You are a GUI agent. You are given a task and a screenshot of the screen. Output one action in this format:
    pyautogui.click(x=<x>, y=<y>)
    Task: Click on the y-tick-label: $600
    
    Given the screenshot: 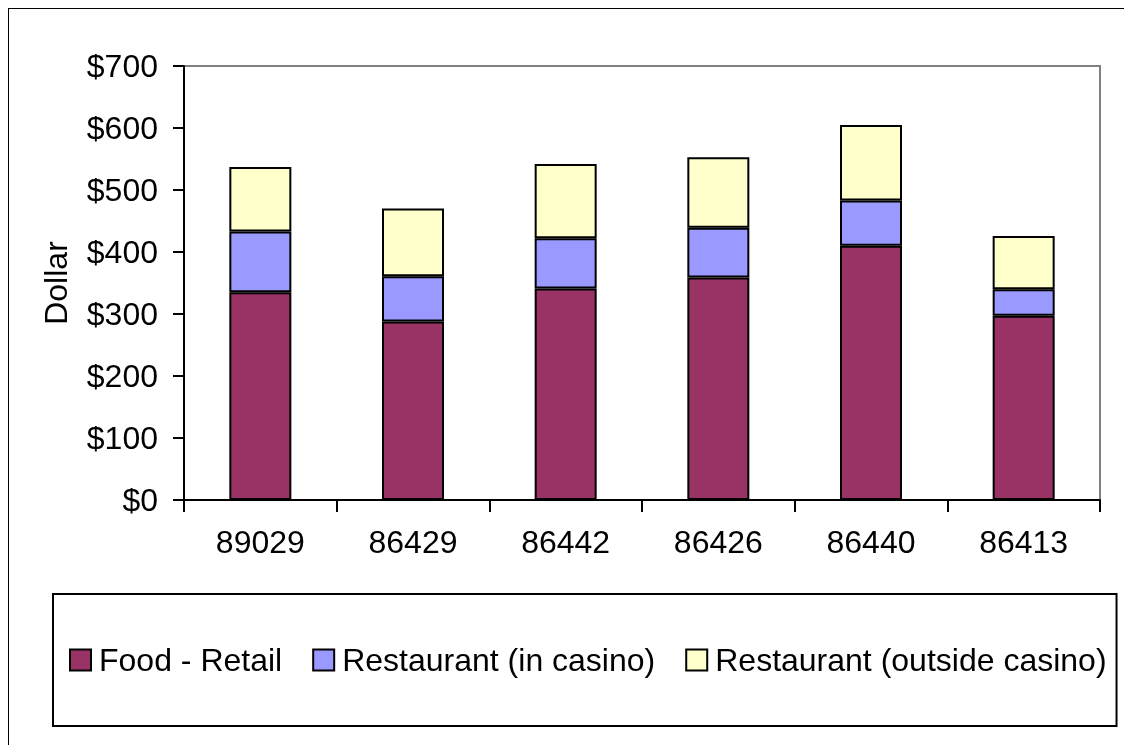 What is the action you would take?
    pyautogui.click(x=122, y=128)
    